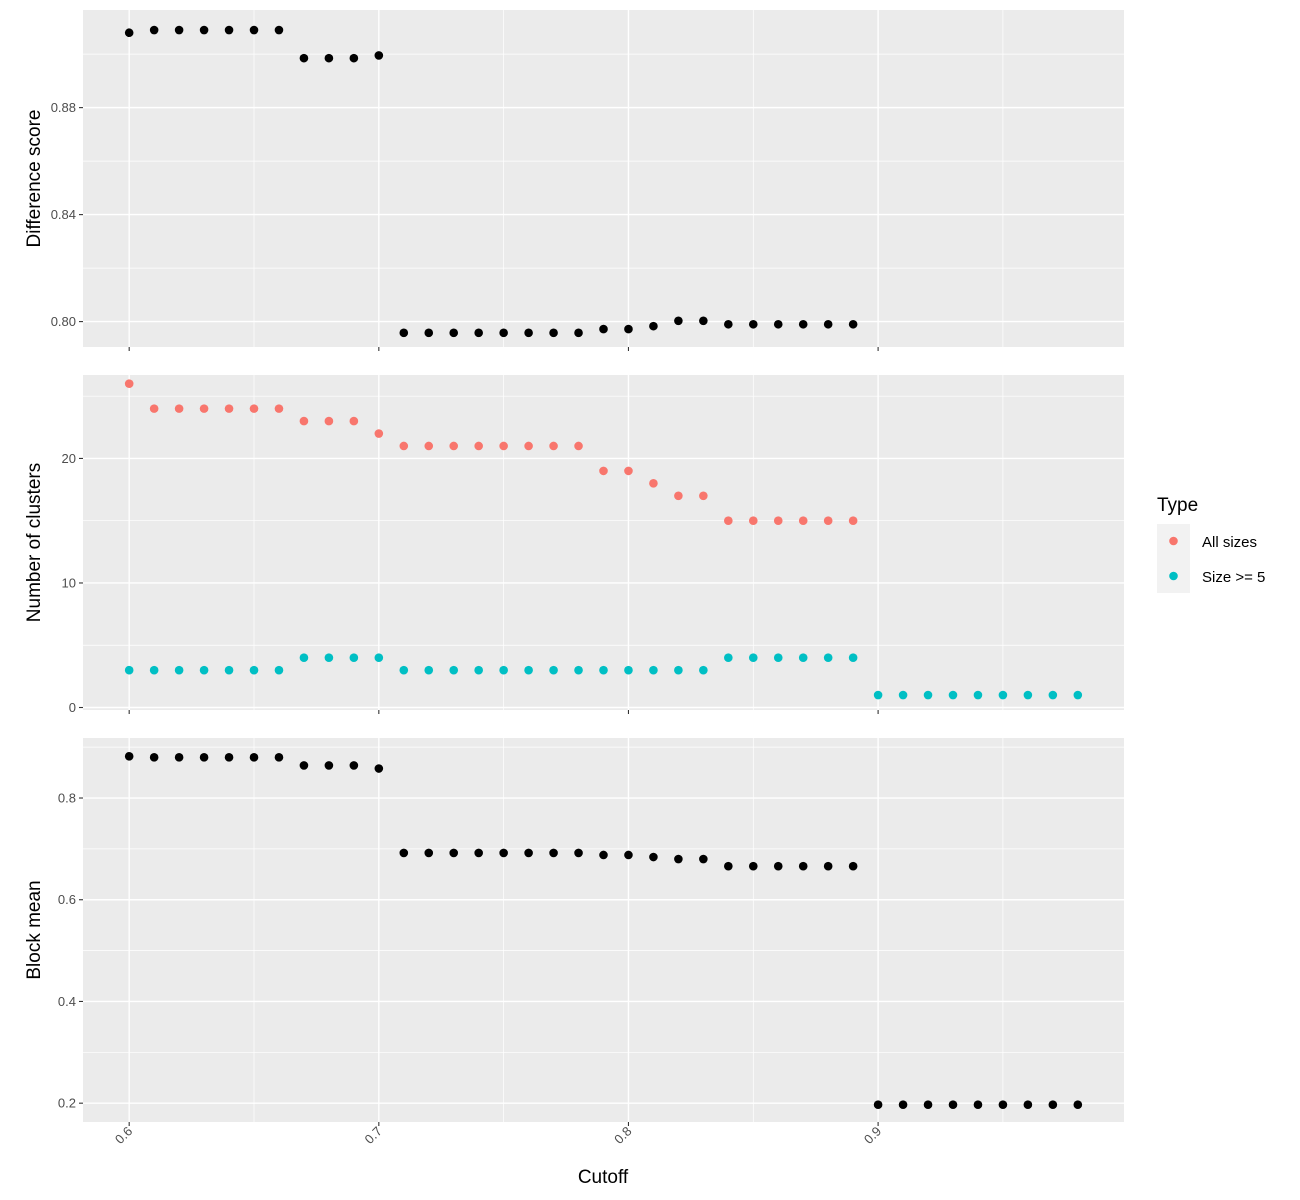 This screenshot has width=1300, height=1200. I want to click on legend-label-all-sizes: All sizes, so click(1229, 542).